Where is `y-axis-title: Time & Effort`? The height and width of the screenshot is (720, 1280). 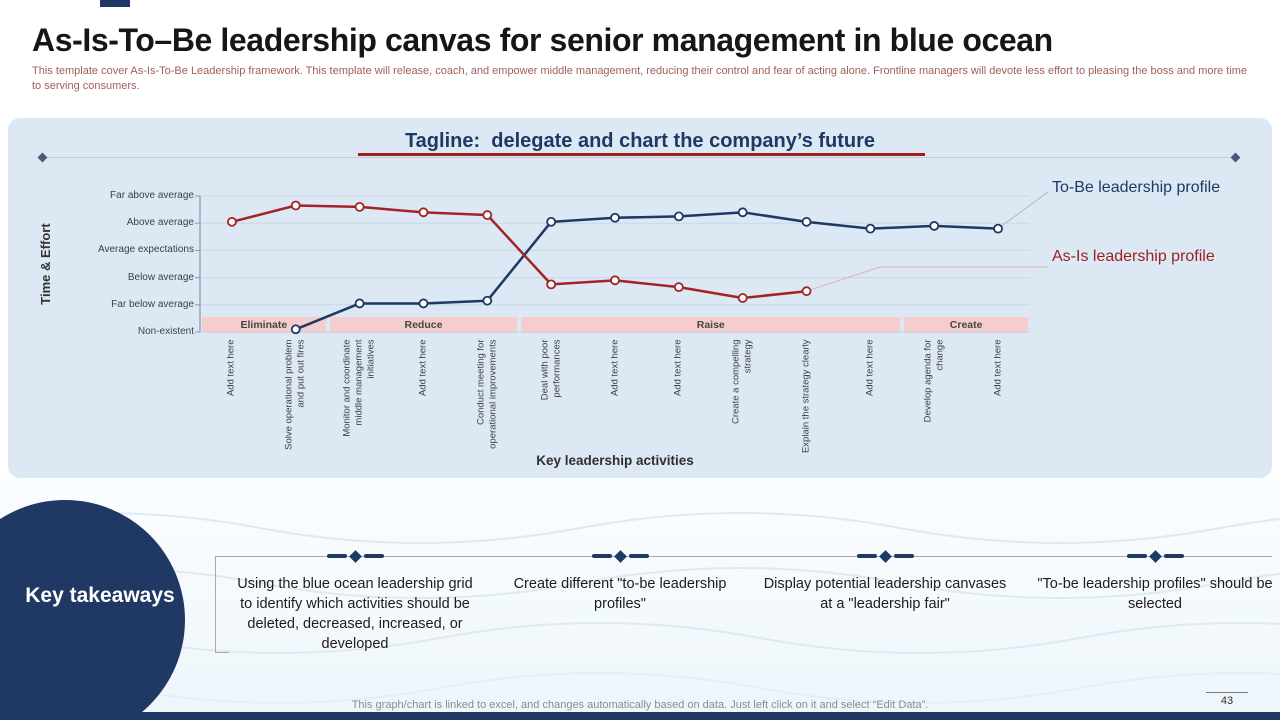 y-axis-title: Time & Effort is located at coordinates (45, 264).